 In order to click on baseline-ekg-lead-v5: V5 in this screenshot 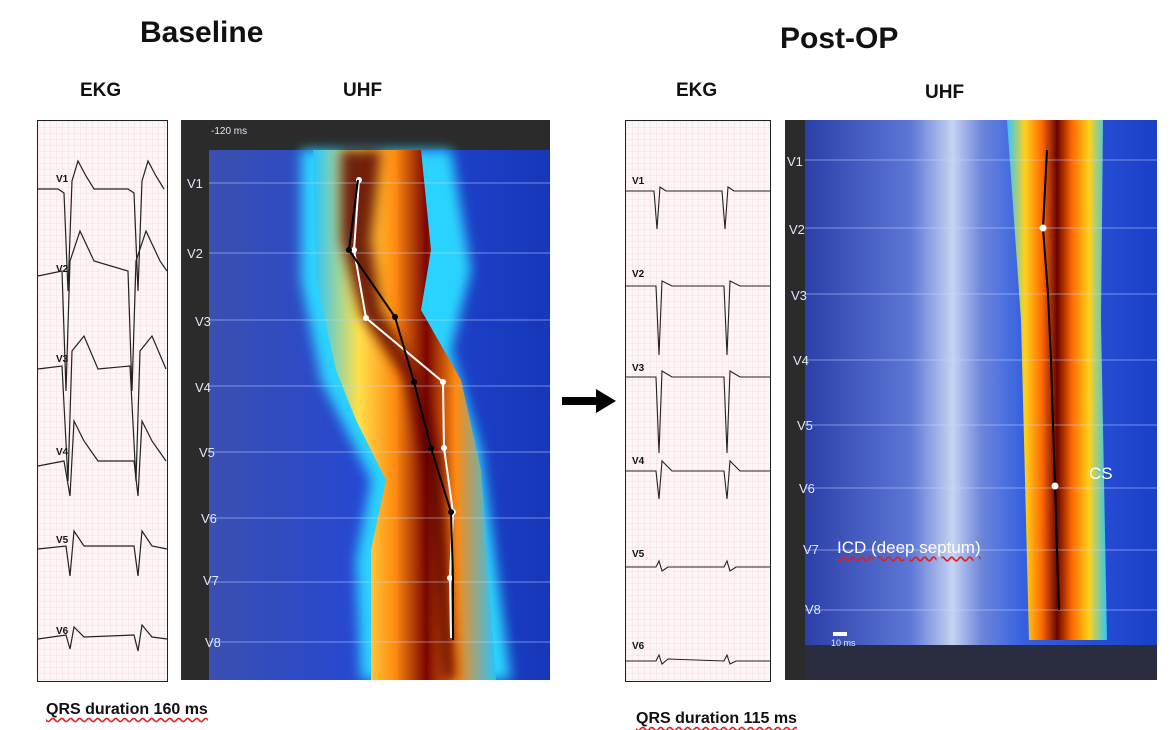, I will do `click(62, 540)`.